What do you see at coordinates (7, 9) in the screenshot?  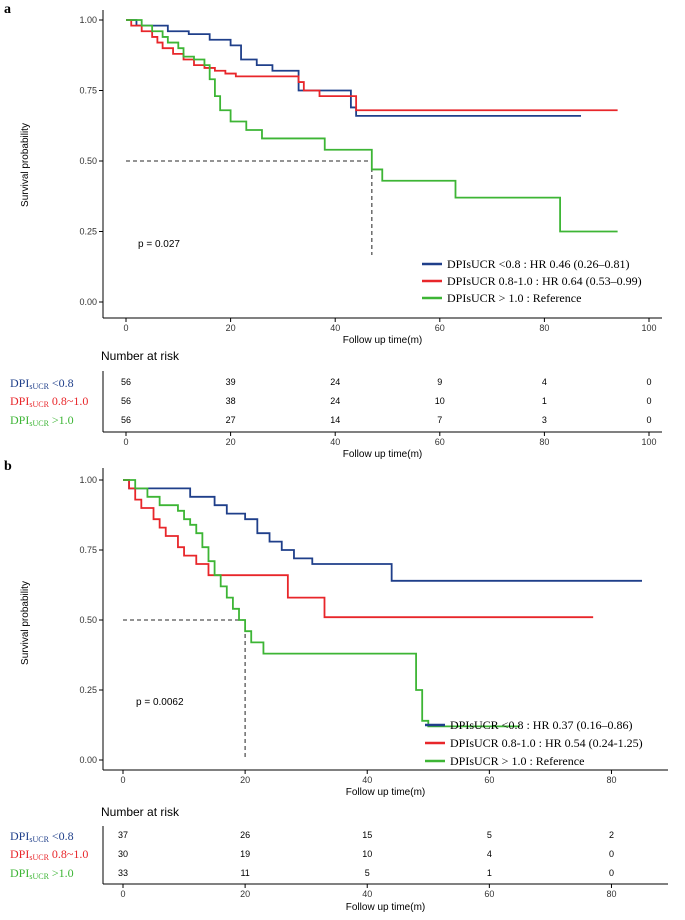 I see `panel-letter: a` at bounding box center [7, 9].